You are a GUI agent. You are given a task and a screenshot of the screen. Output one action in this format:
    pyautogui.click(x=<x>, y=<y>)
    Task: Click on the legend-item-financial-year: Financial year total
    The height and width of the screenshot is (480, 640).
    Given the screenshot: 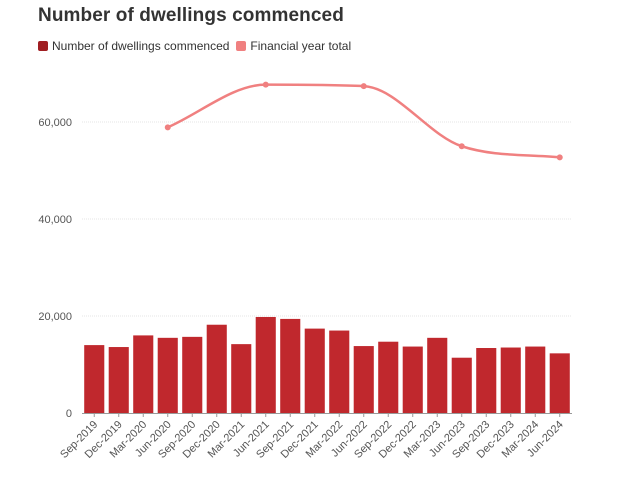 What is the action you would take?
    pyautogui.click(x=293, y=46)
    